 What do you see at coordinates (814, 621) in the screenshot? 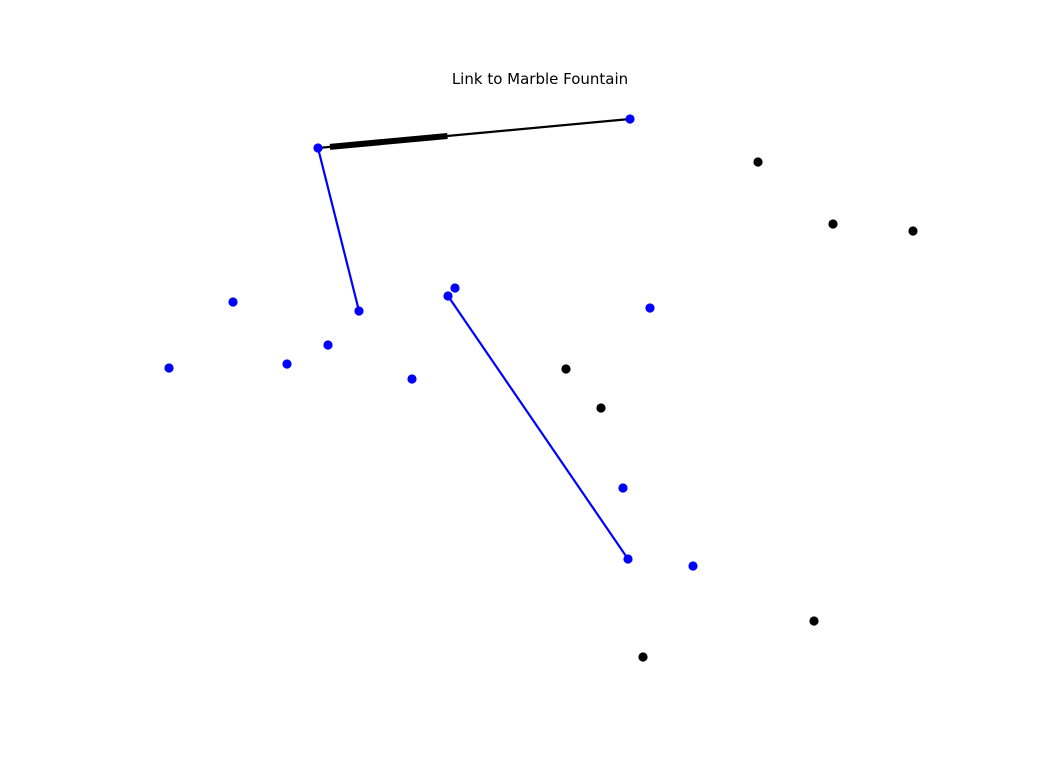
I see `node-n20` at bounding box center [814, 621].